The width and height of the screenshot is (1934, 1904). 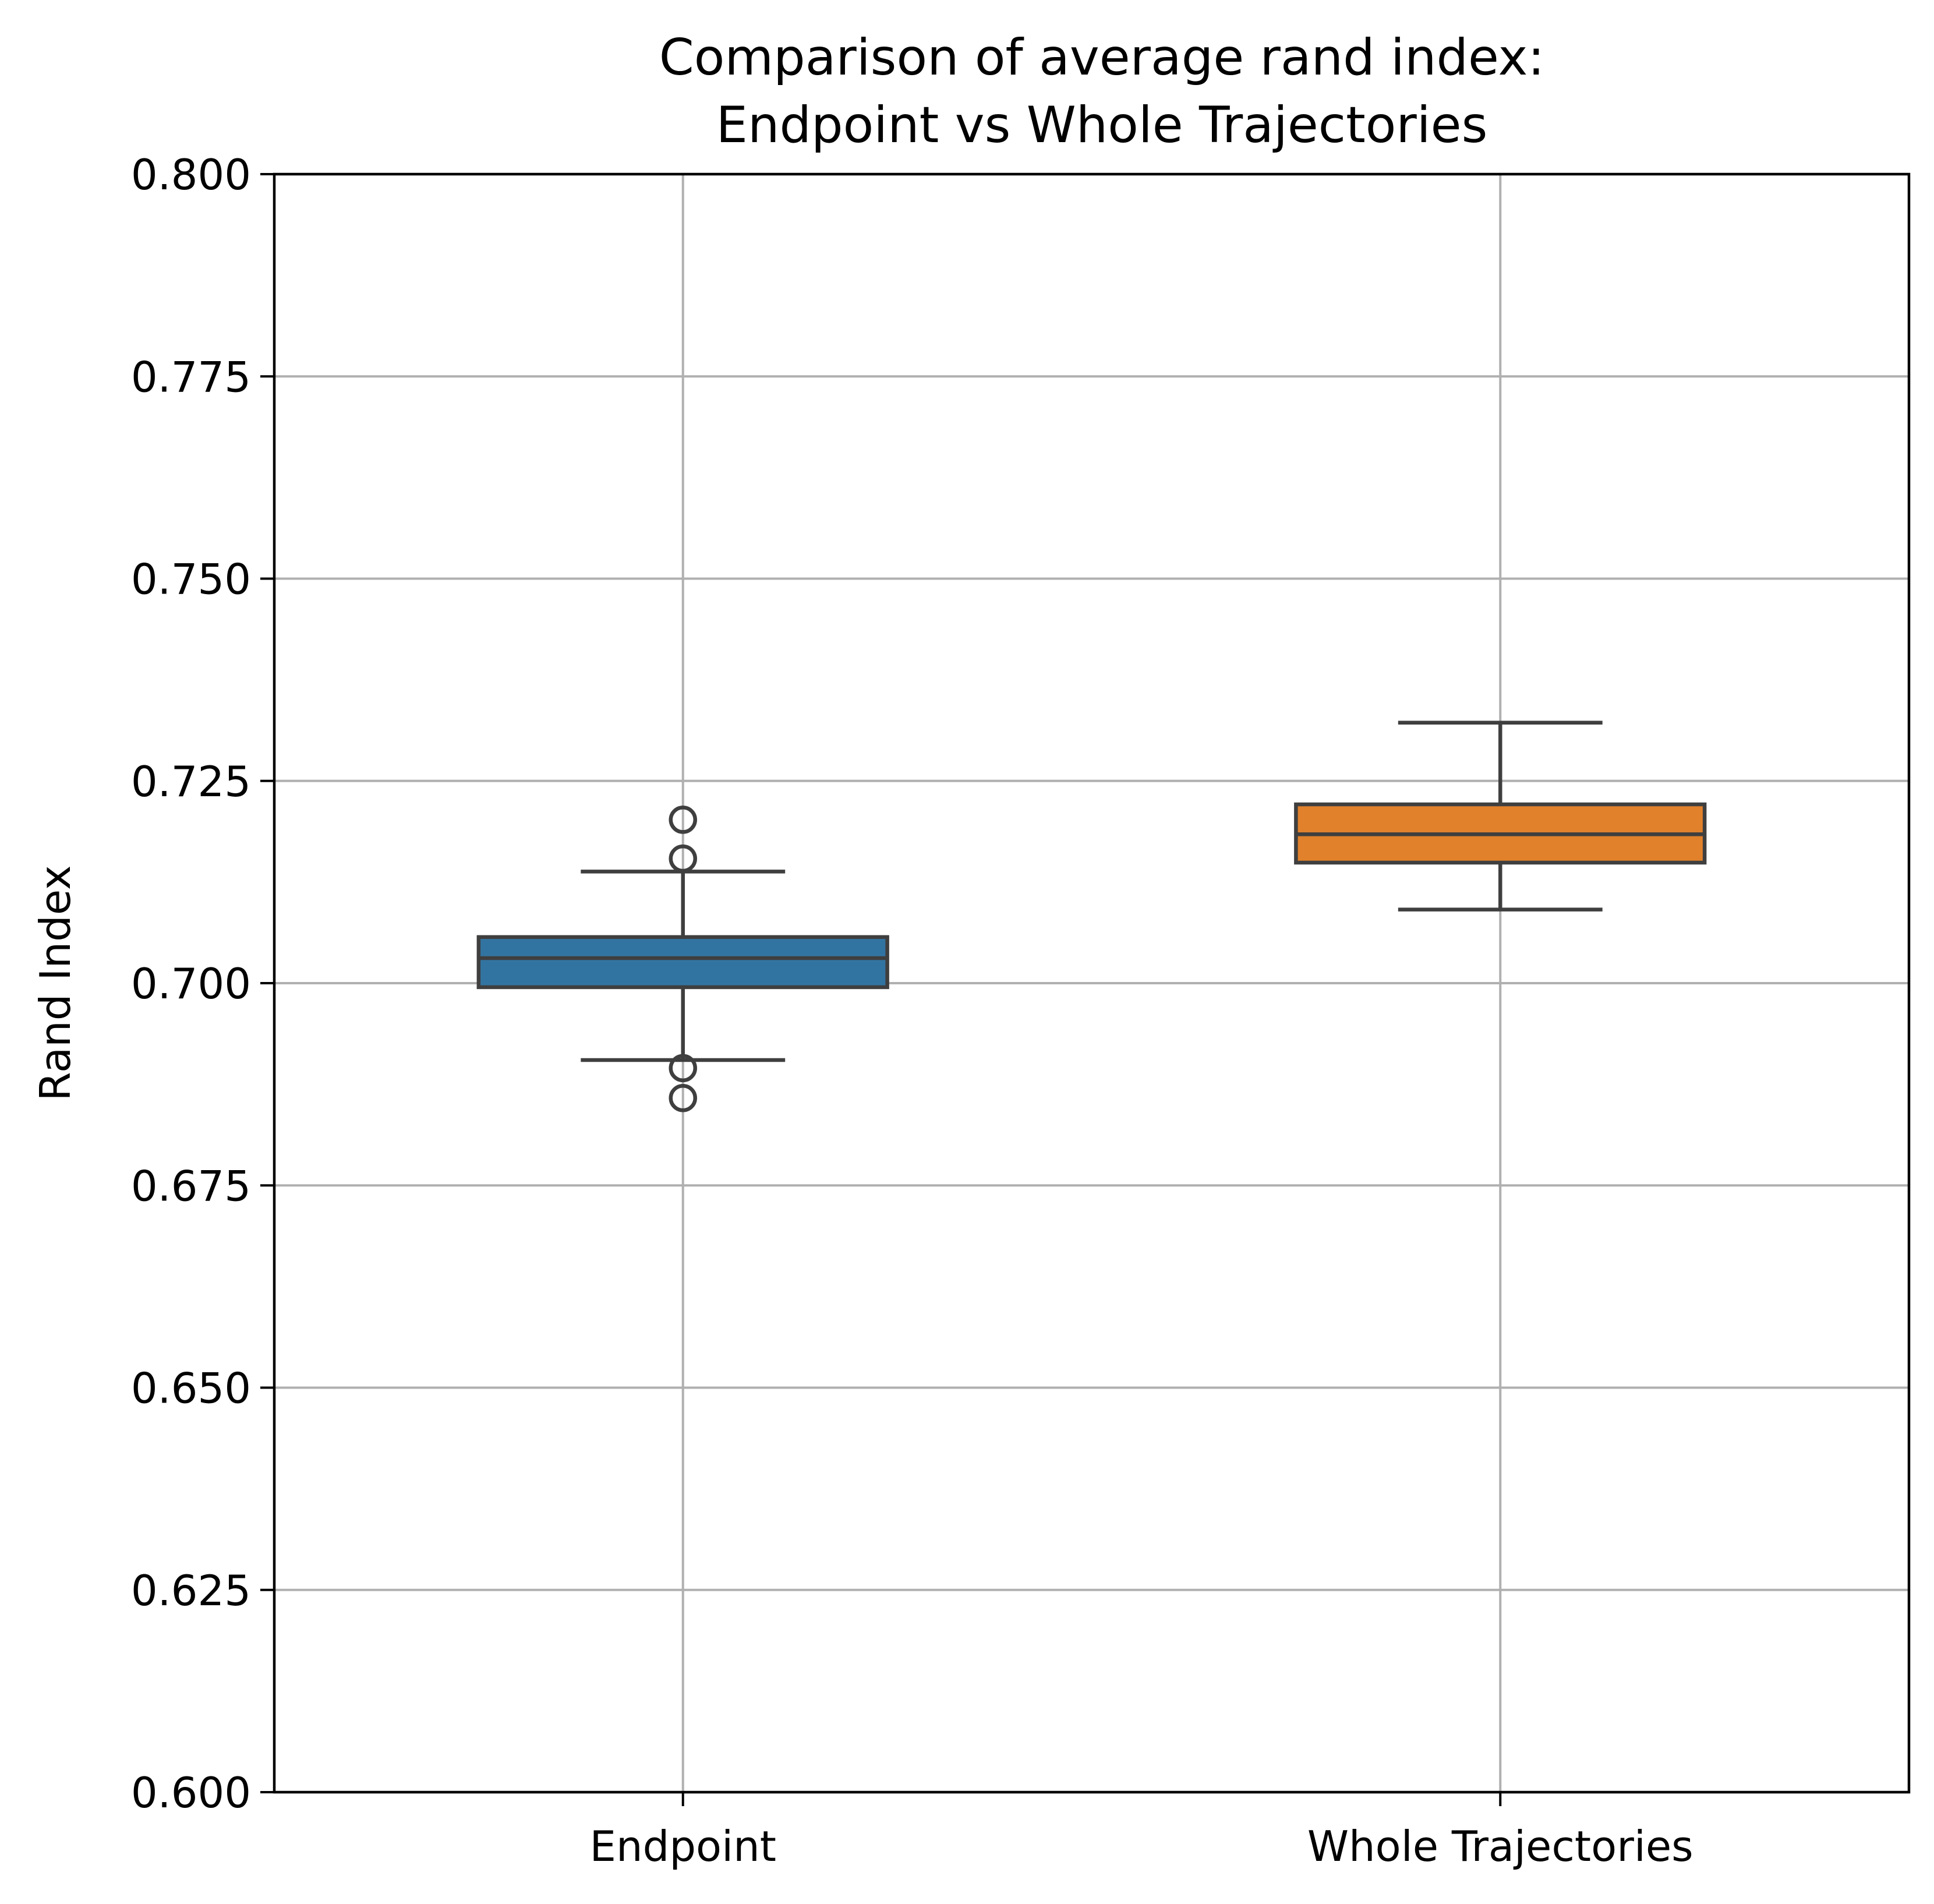 What do you see at coordinates (191, 1388) in the screenshot?
I see `y-tick-label: 0.650` at bounding box center [191, 1388].